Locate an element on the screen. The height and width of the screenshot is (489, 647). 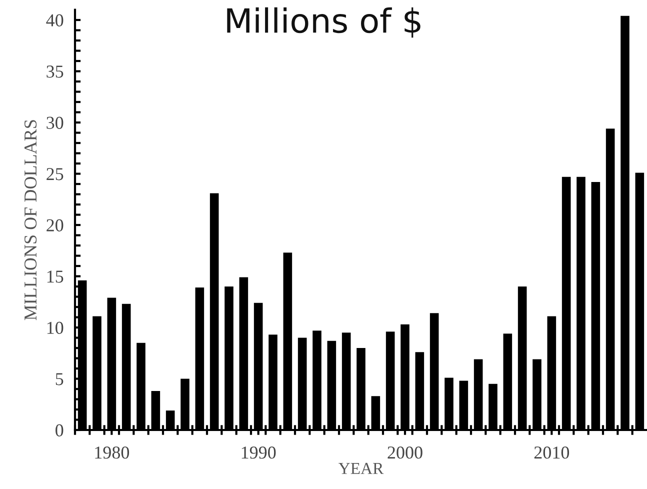
y-tick-label: 35 is located at coordinates (55, 72).